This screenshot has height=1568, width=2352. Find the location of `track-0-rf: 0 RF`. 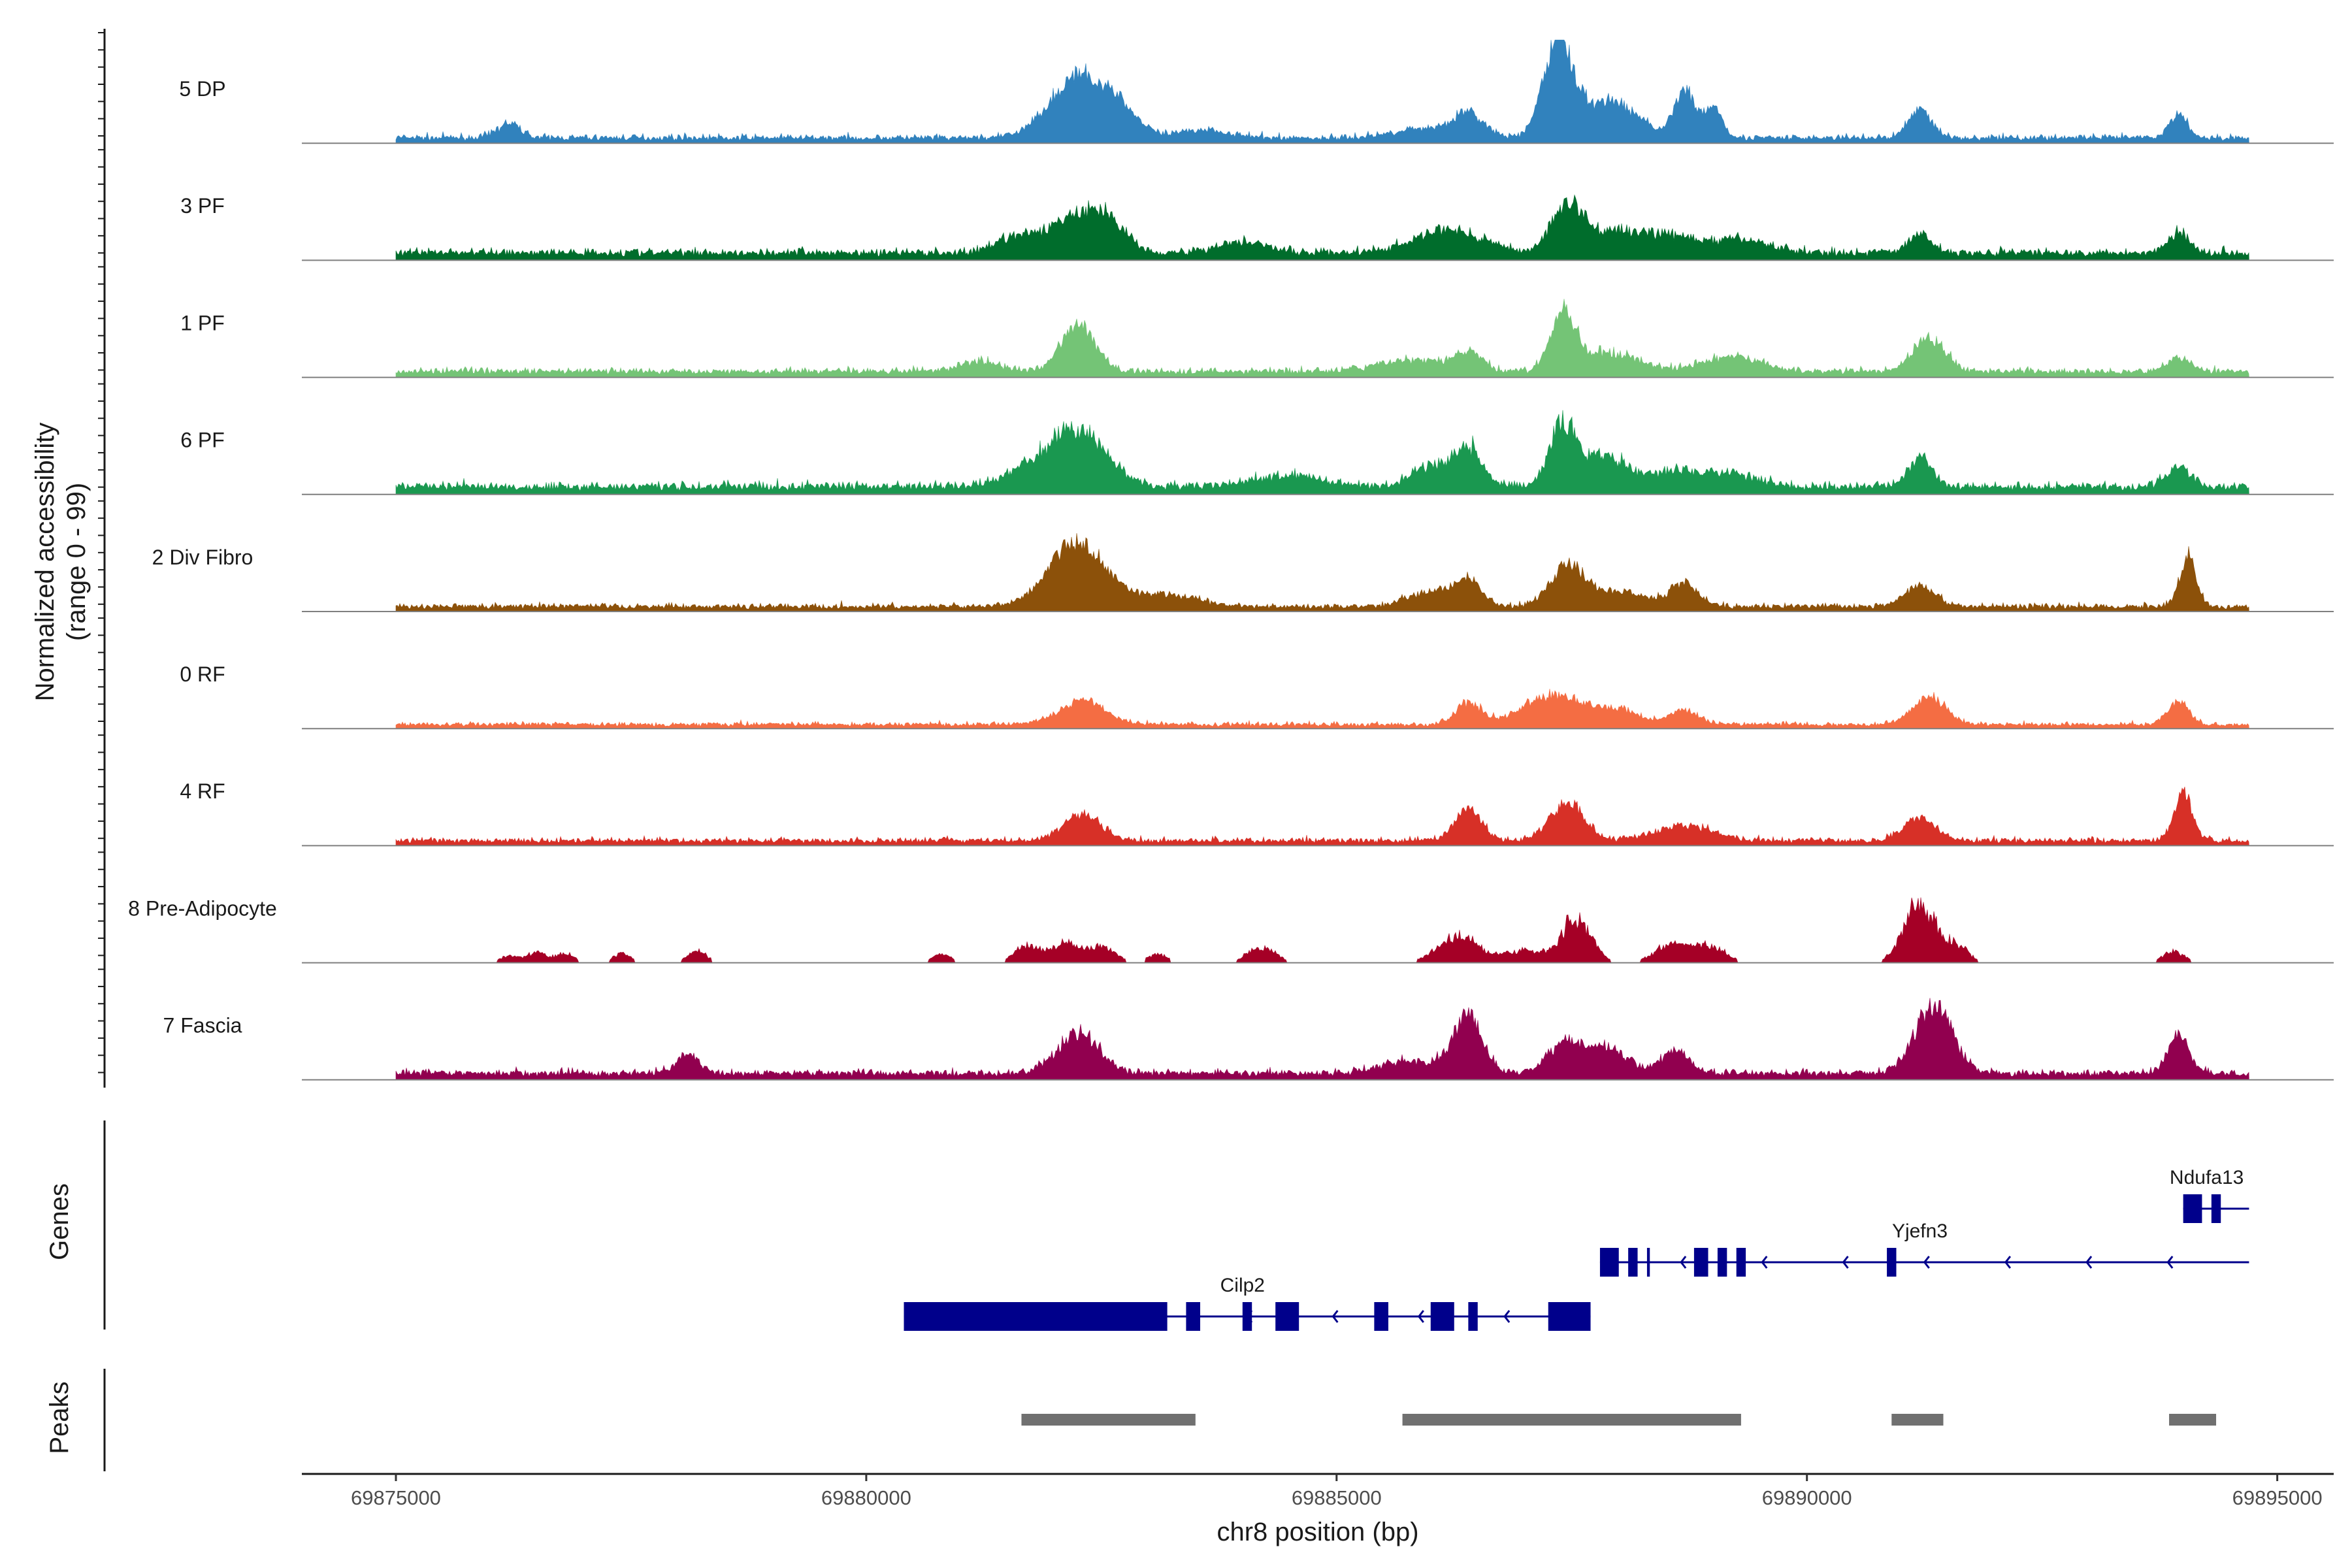

track-0-rf: 0 RF is located at coordinates (1257, 696).